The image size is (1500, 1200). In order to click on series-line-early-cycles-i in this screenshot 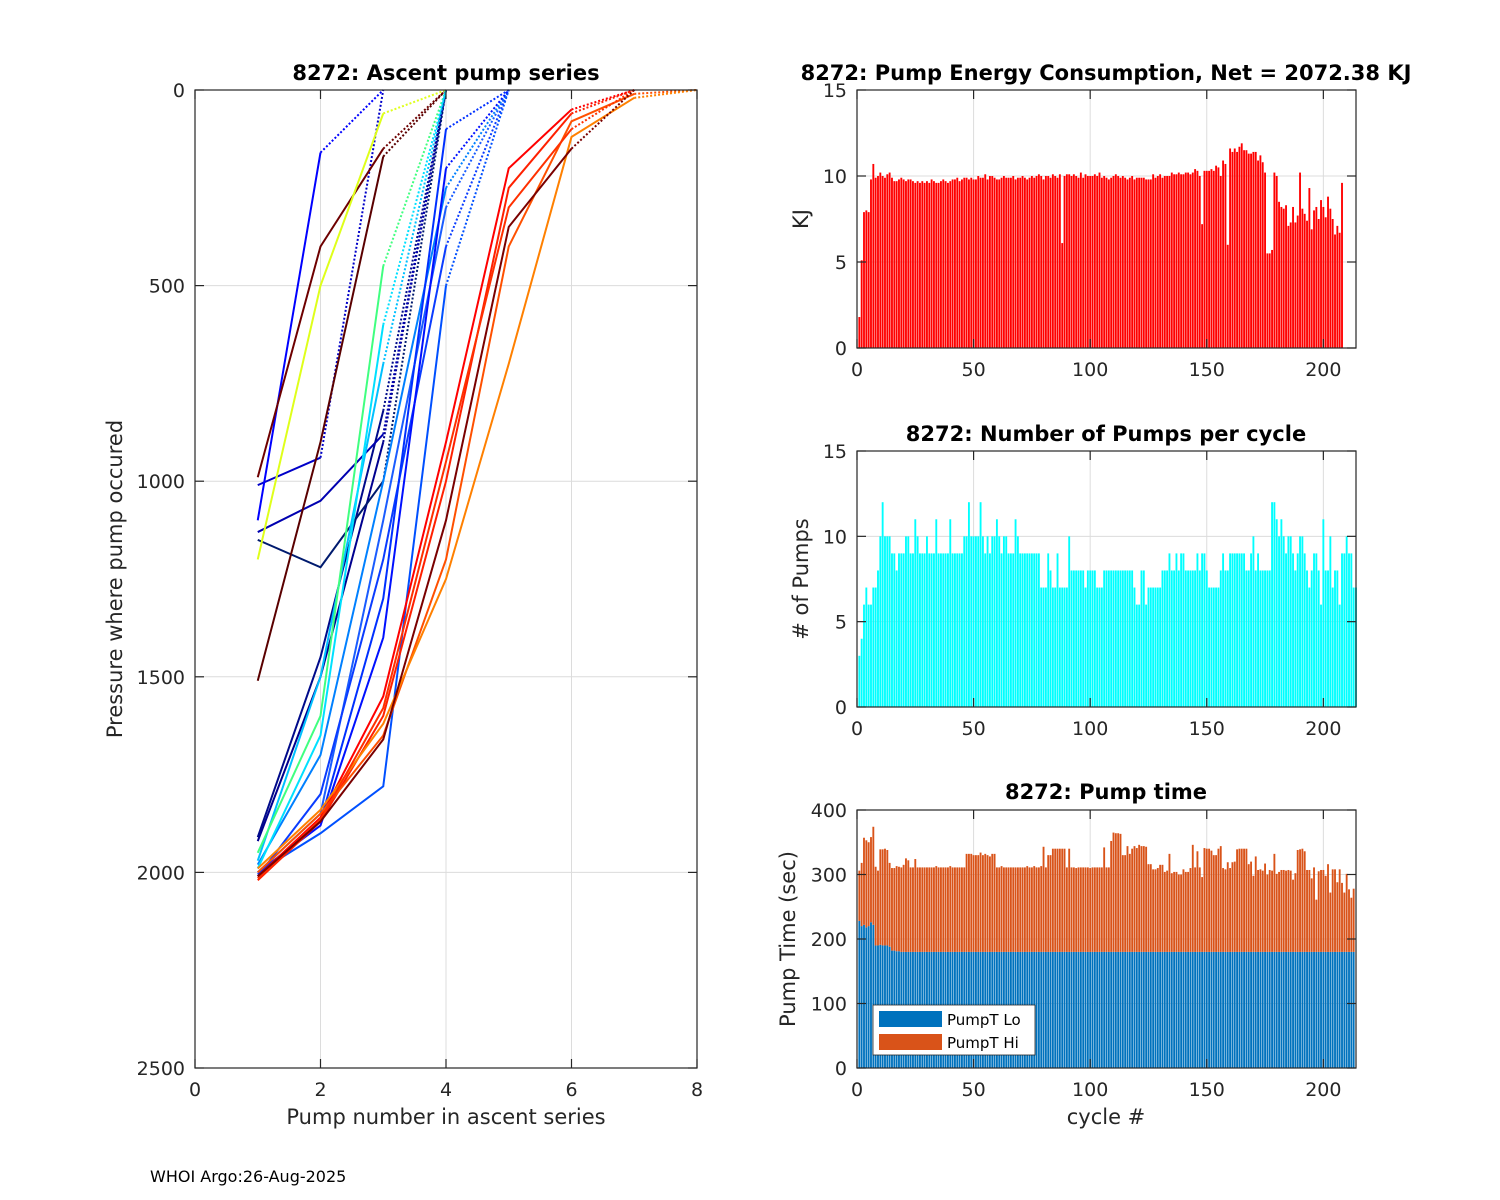, I will do `click(320, 336)`.